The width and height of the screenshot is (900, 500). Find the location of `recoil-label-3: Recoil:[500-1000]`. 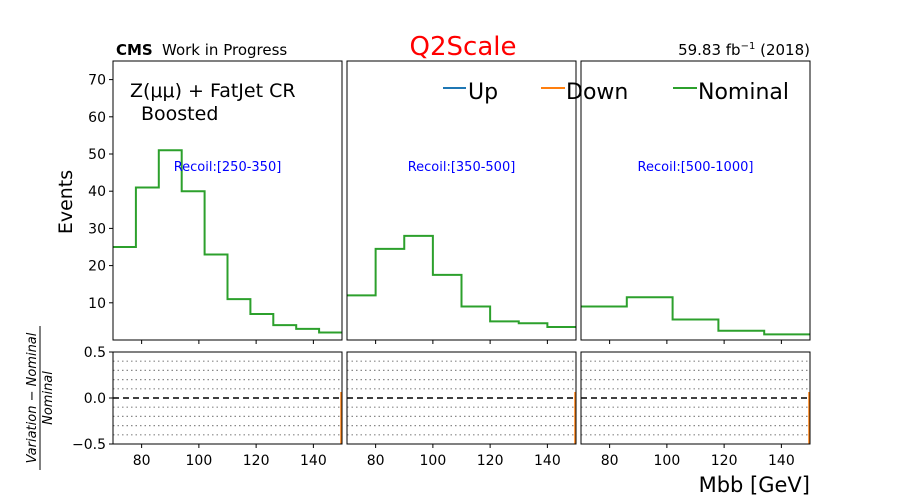

recoil-label-3: Recoil:[500-1000] is located at coordinates (696, 167).